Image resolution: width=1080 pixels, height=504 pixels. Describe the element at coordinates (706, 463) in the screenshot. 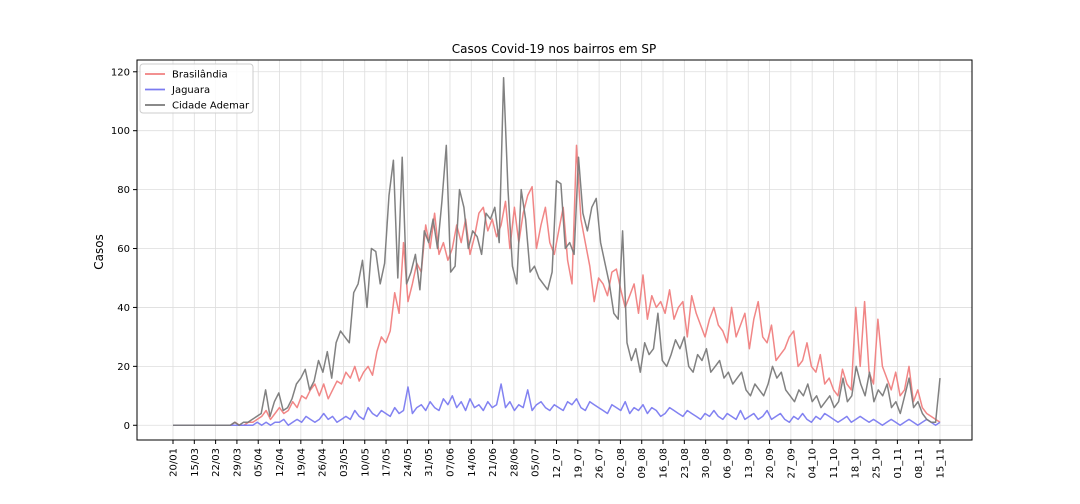

I see `x-tick-label: 30_08` at that location.